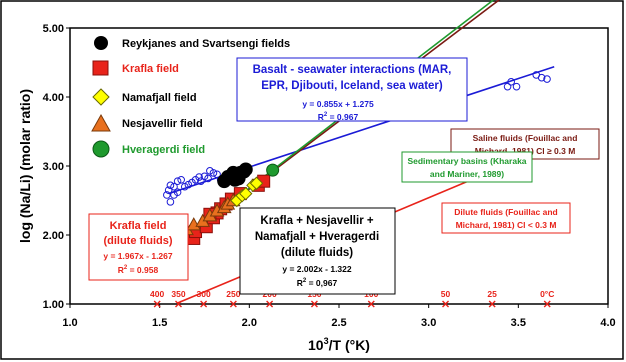  What do you see at coordinates (25, 166) in the screenshot?
I see `y-axis-title: log (Na/Li) (molar ratio)` at bounding box center [25, 166].